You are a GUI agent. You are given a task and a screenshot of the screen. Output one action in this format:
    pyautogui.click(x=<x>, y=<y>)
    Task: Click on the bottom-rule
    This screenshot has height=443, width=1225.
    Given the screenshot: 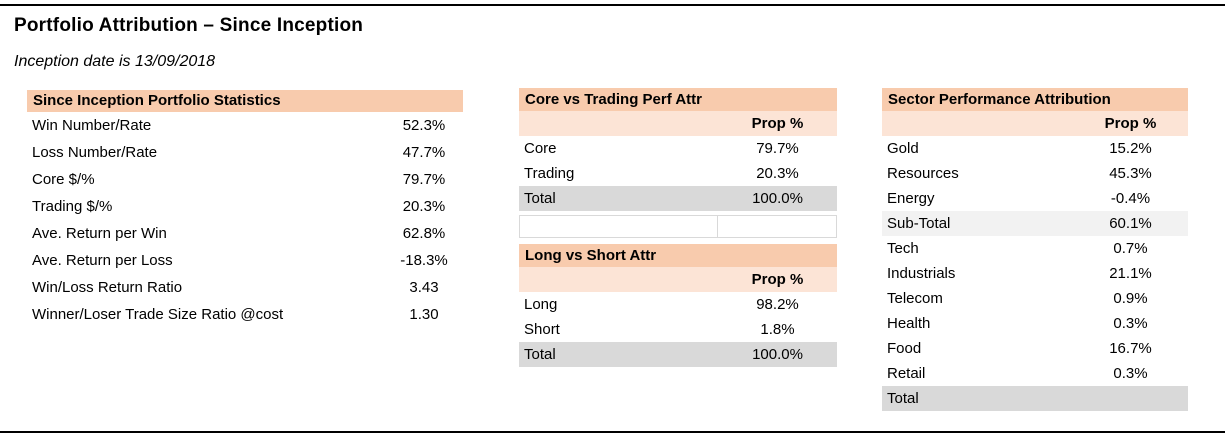 What is the action you would take?
    pyautogui.click(x=612, y=432)
    